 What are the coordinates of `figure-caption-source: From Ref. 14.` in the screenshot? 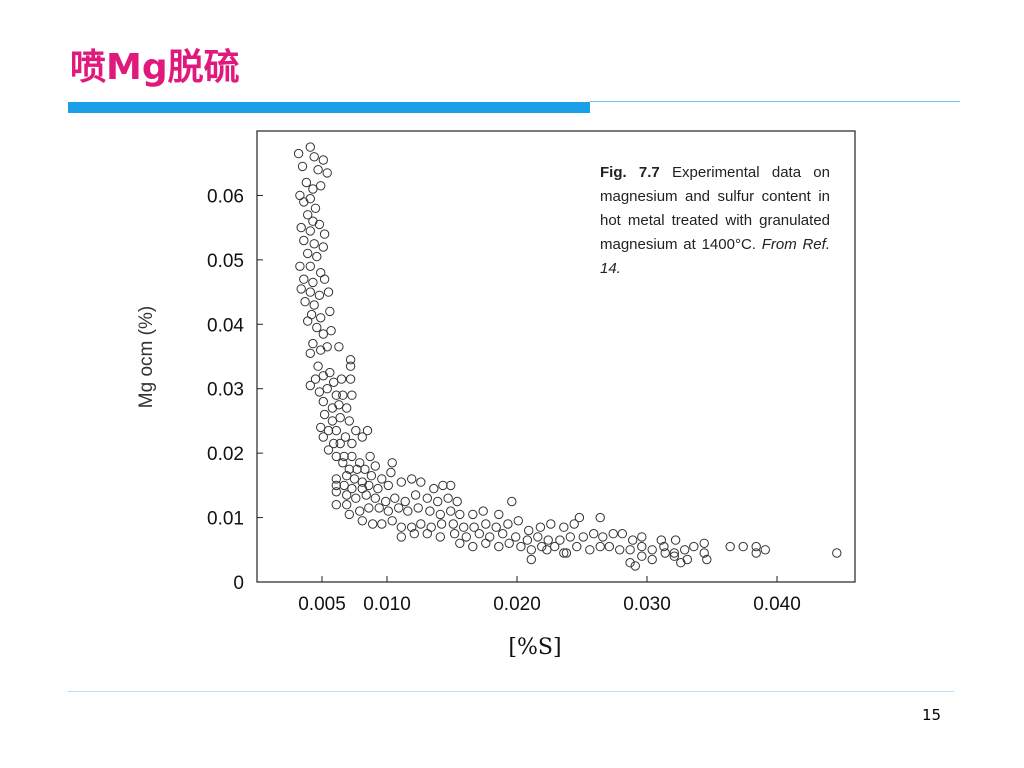 It's located at (715, 256).